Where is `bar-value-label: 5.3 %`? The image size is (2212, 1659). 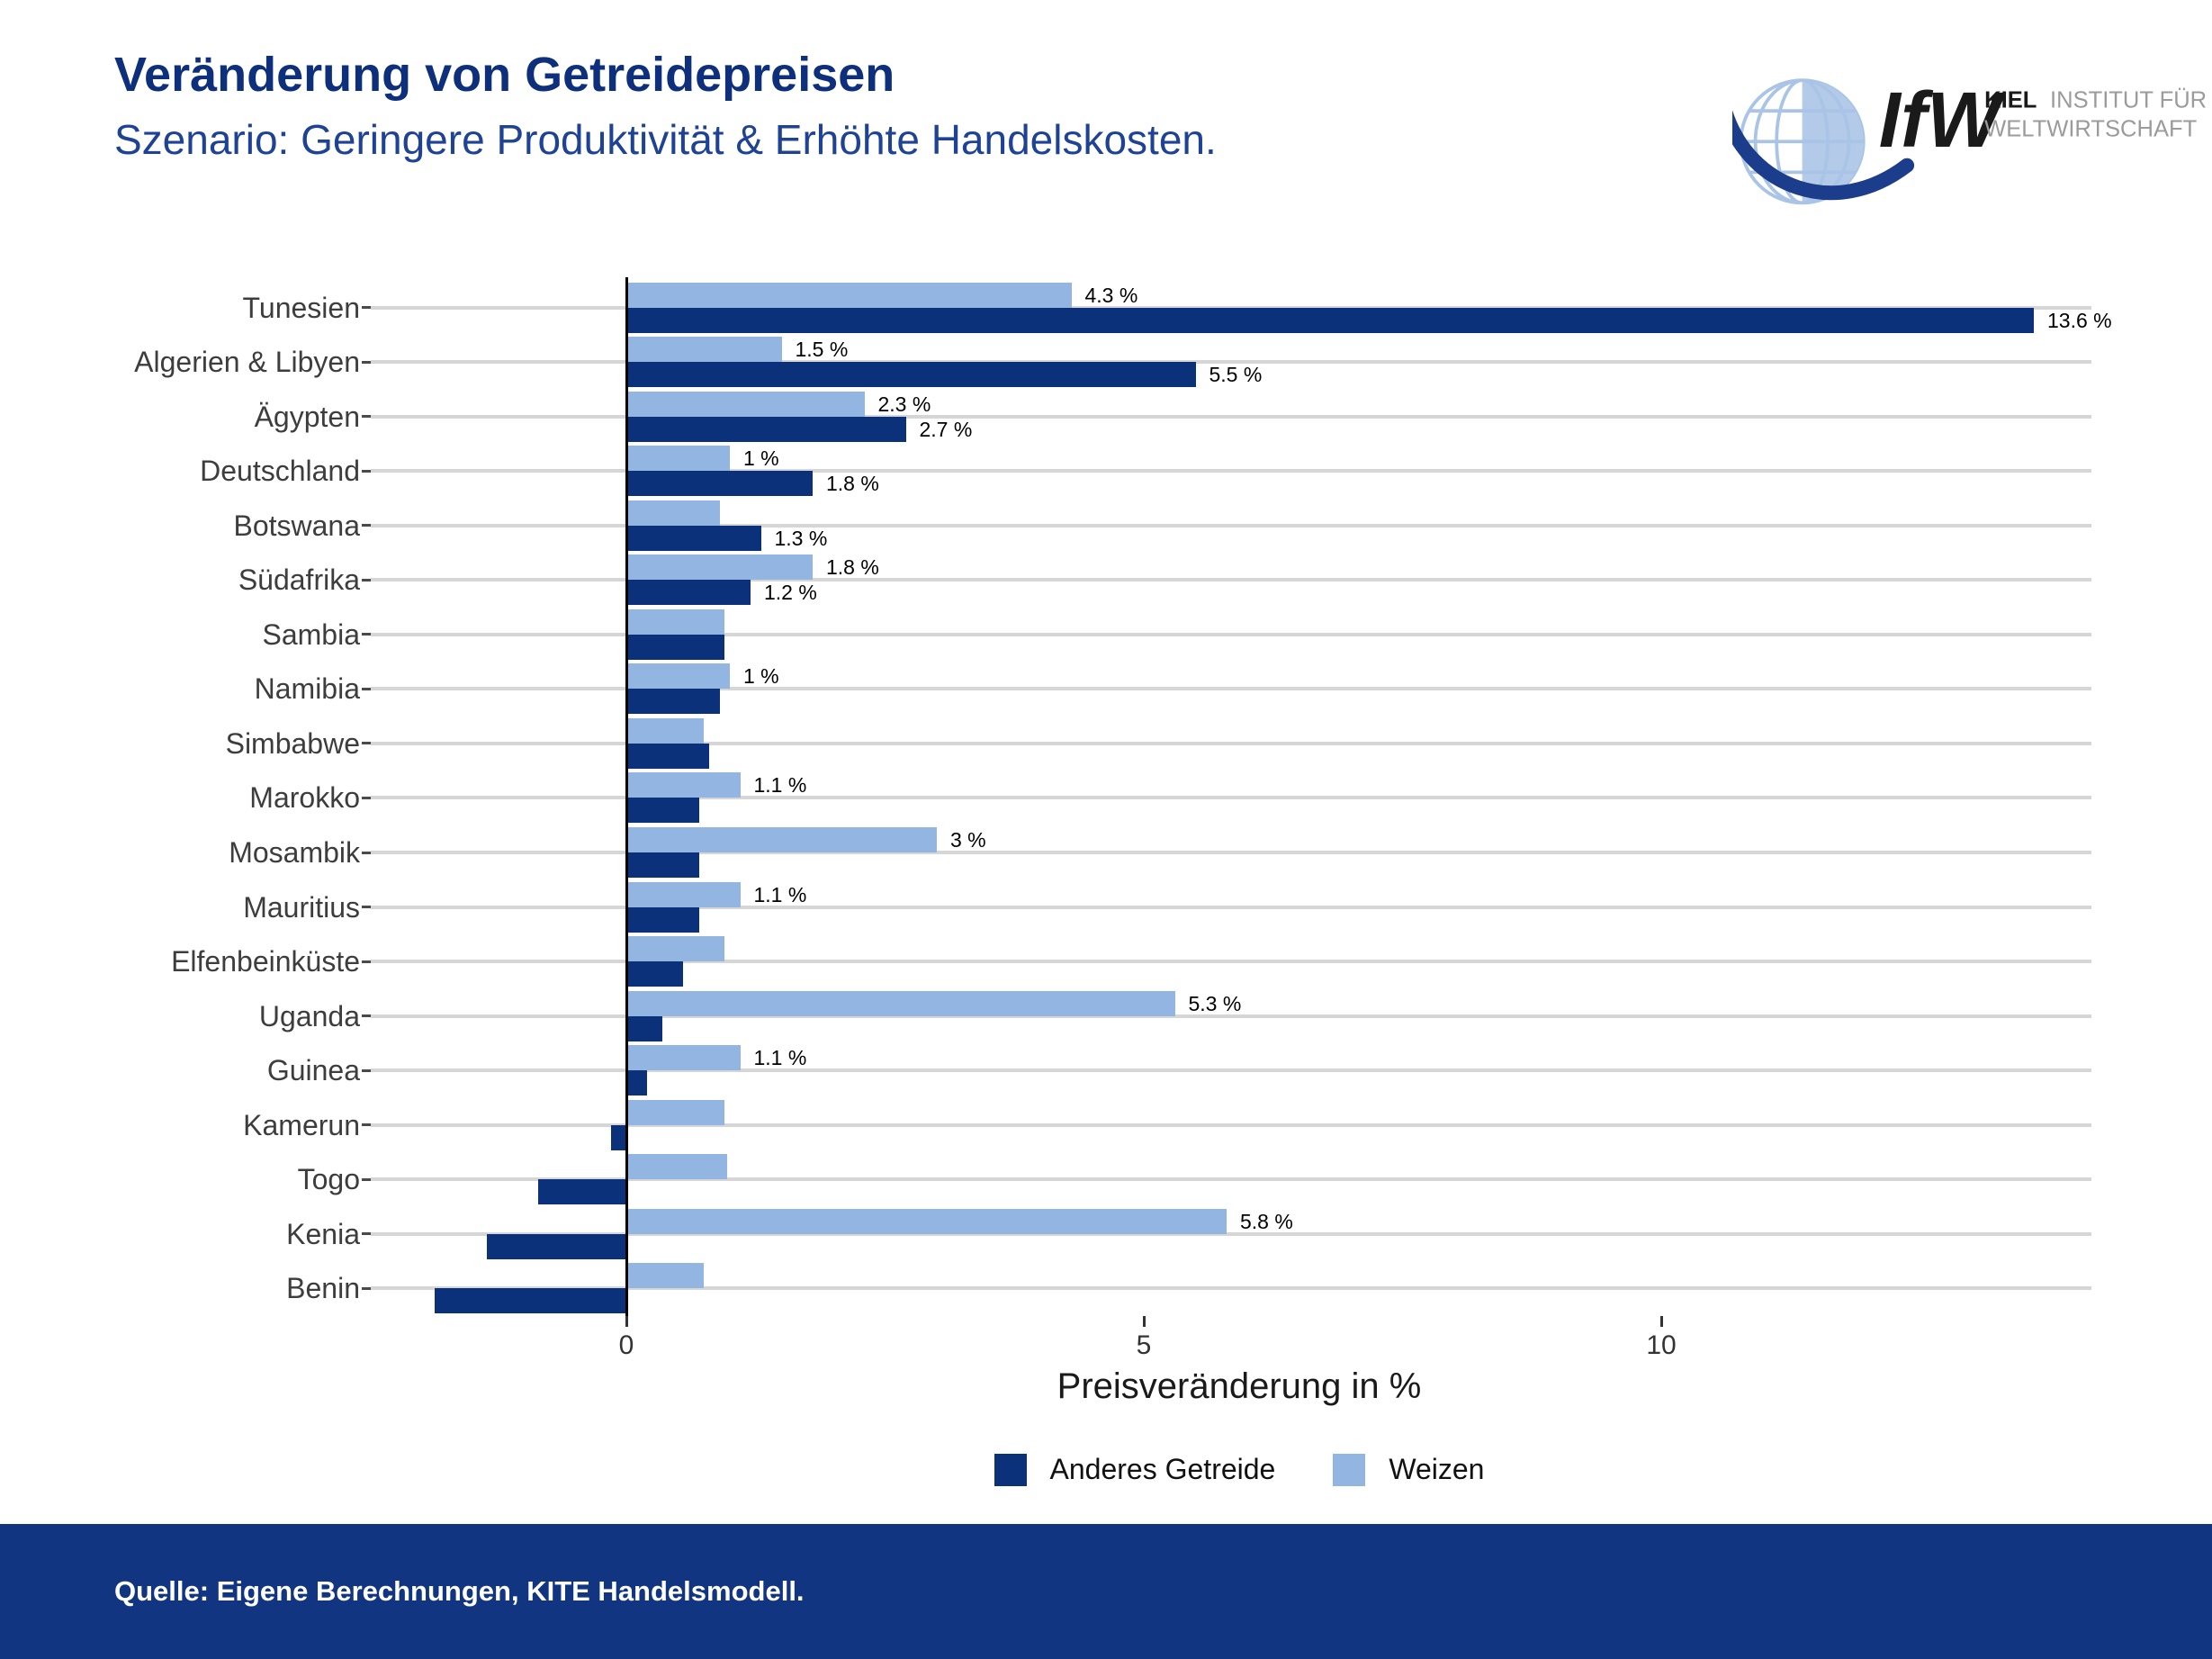
bar-value-label: 5.3 % is located at coordinates (1215, 1003).